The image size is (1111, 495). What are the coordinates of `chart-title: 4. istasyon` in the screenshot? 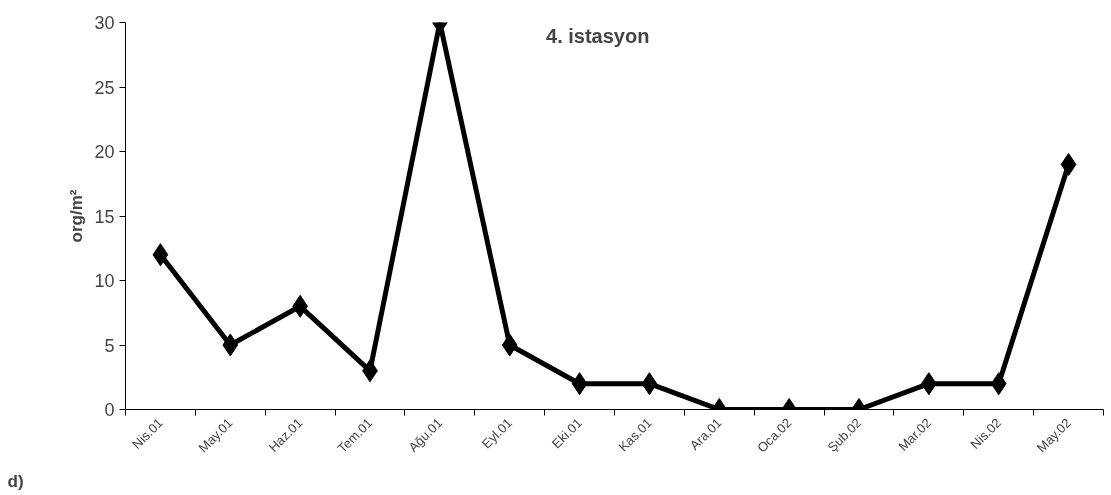 It's located at (598, 35).